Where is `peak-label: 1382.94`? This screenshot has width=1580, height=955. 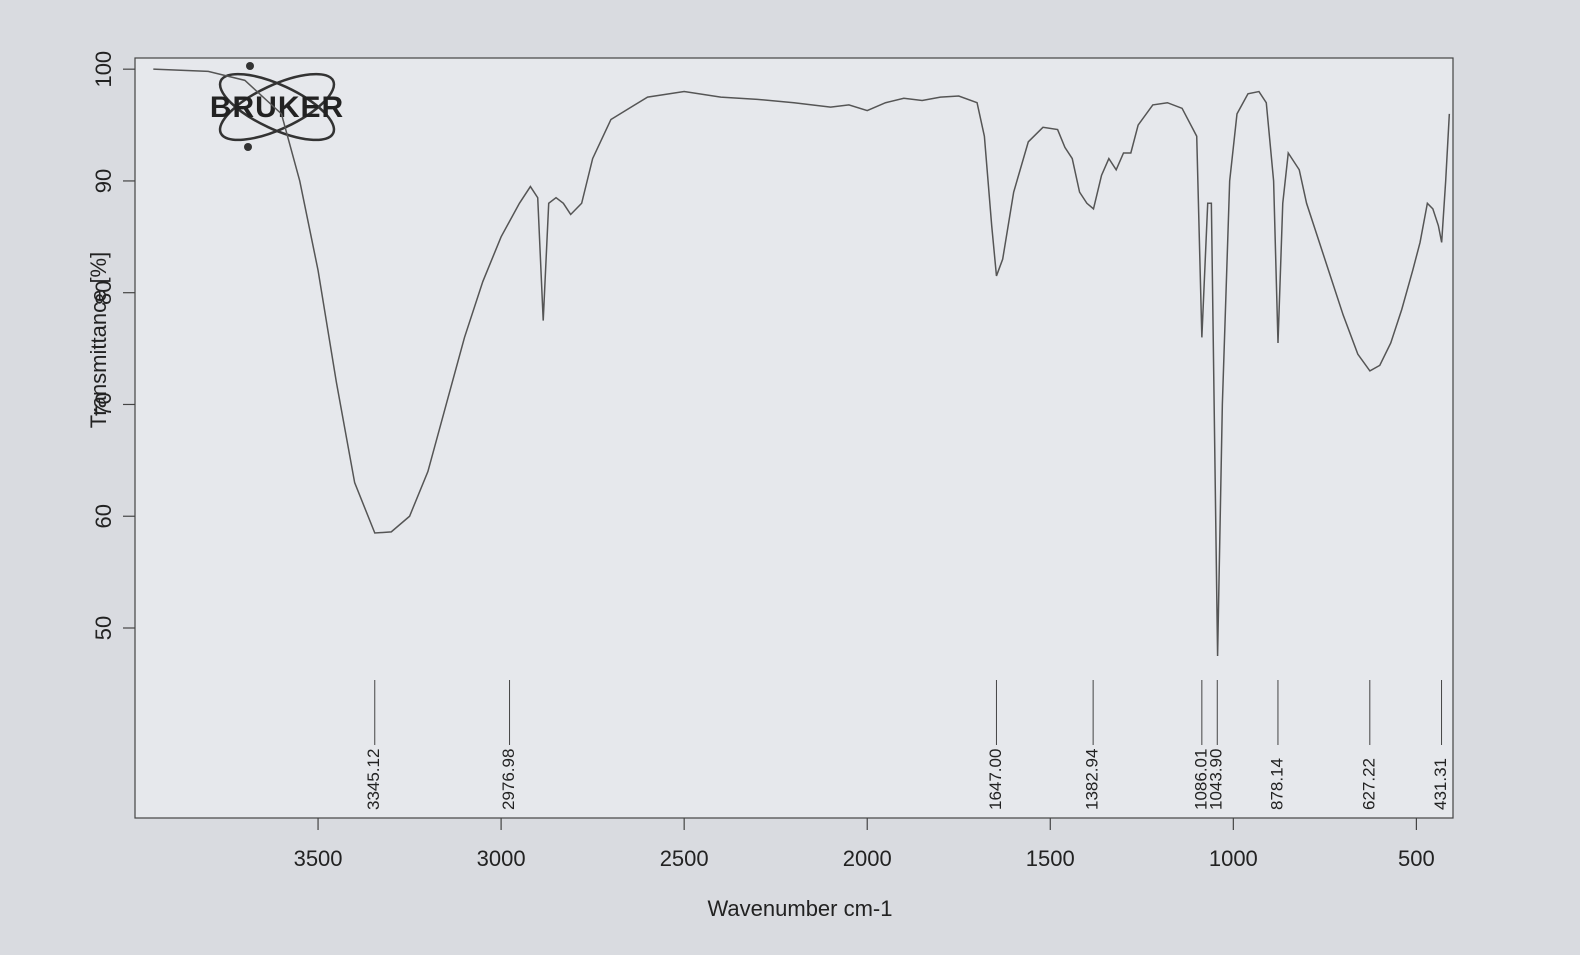
peak-label: 1382.94 is located at coordinates (1092, 779).